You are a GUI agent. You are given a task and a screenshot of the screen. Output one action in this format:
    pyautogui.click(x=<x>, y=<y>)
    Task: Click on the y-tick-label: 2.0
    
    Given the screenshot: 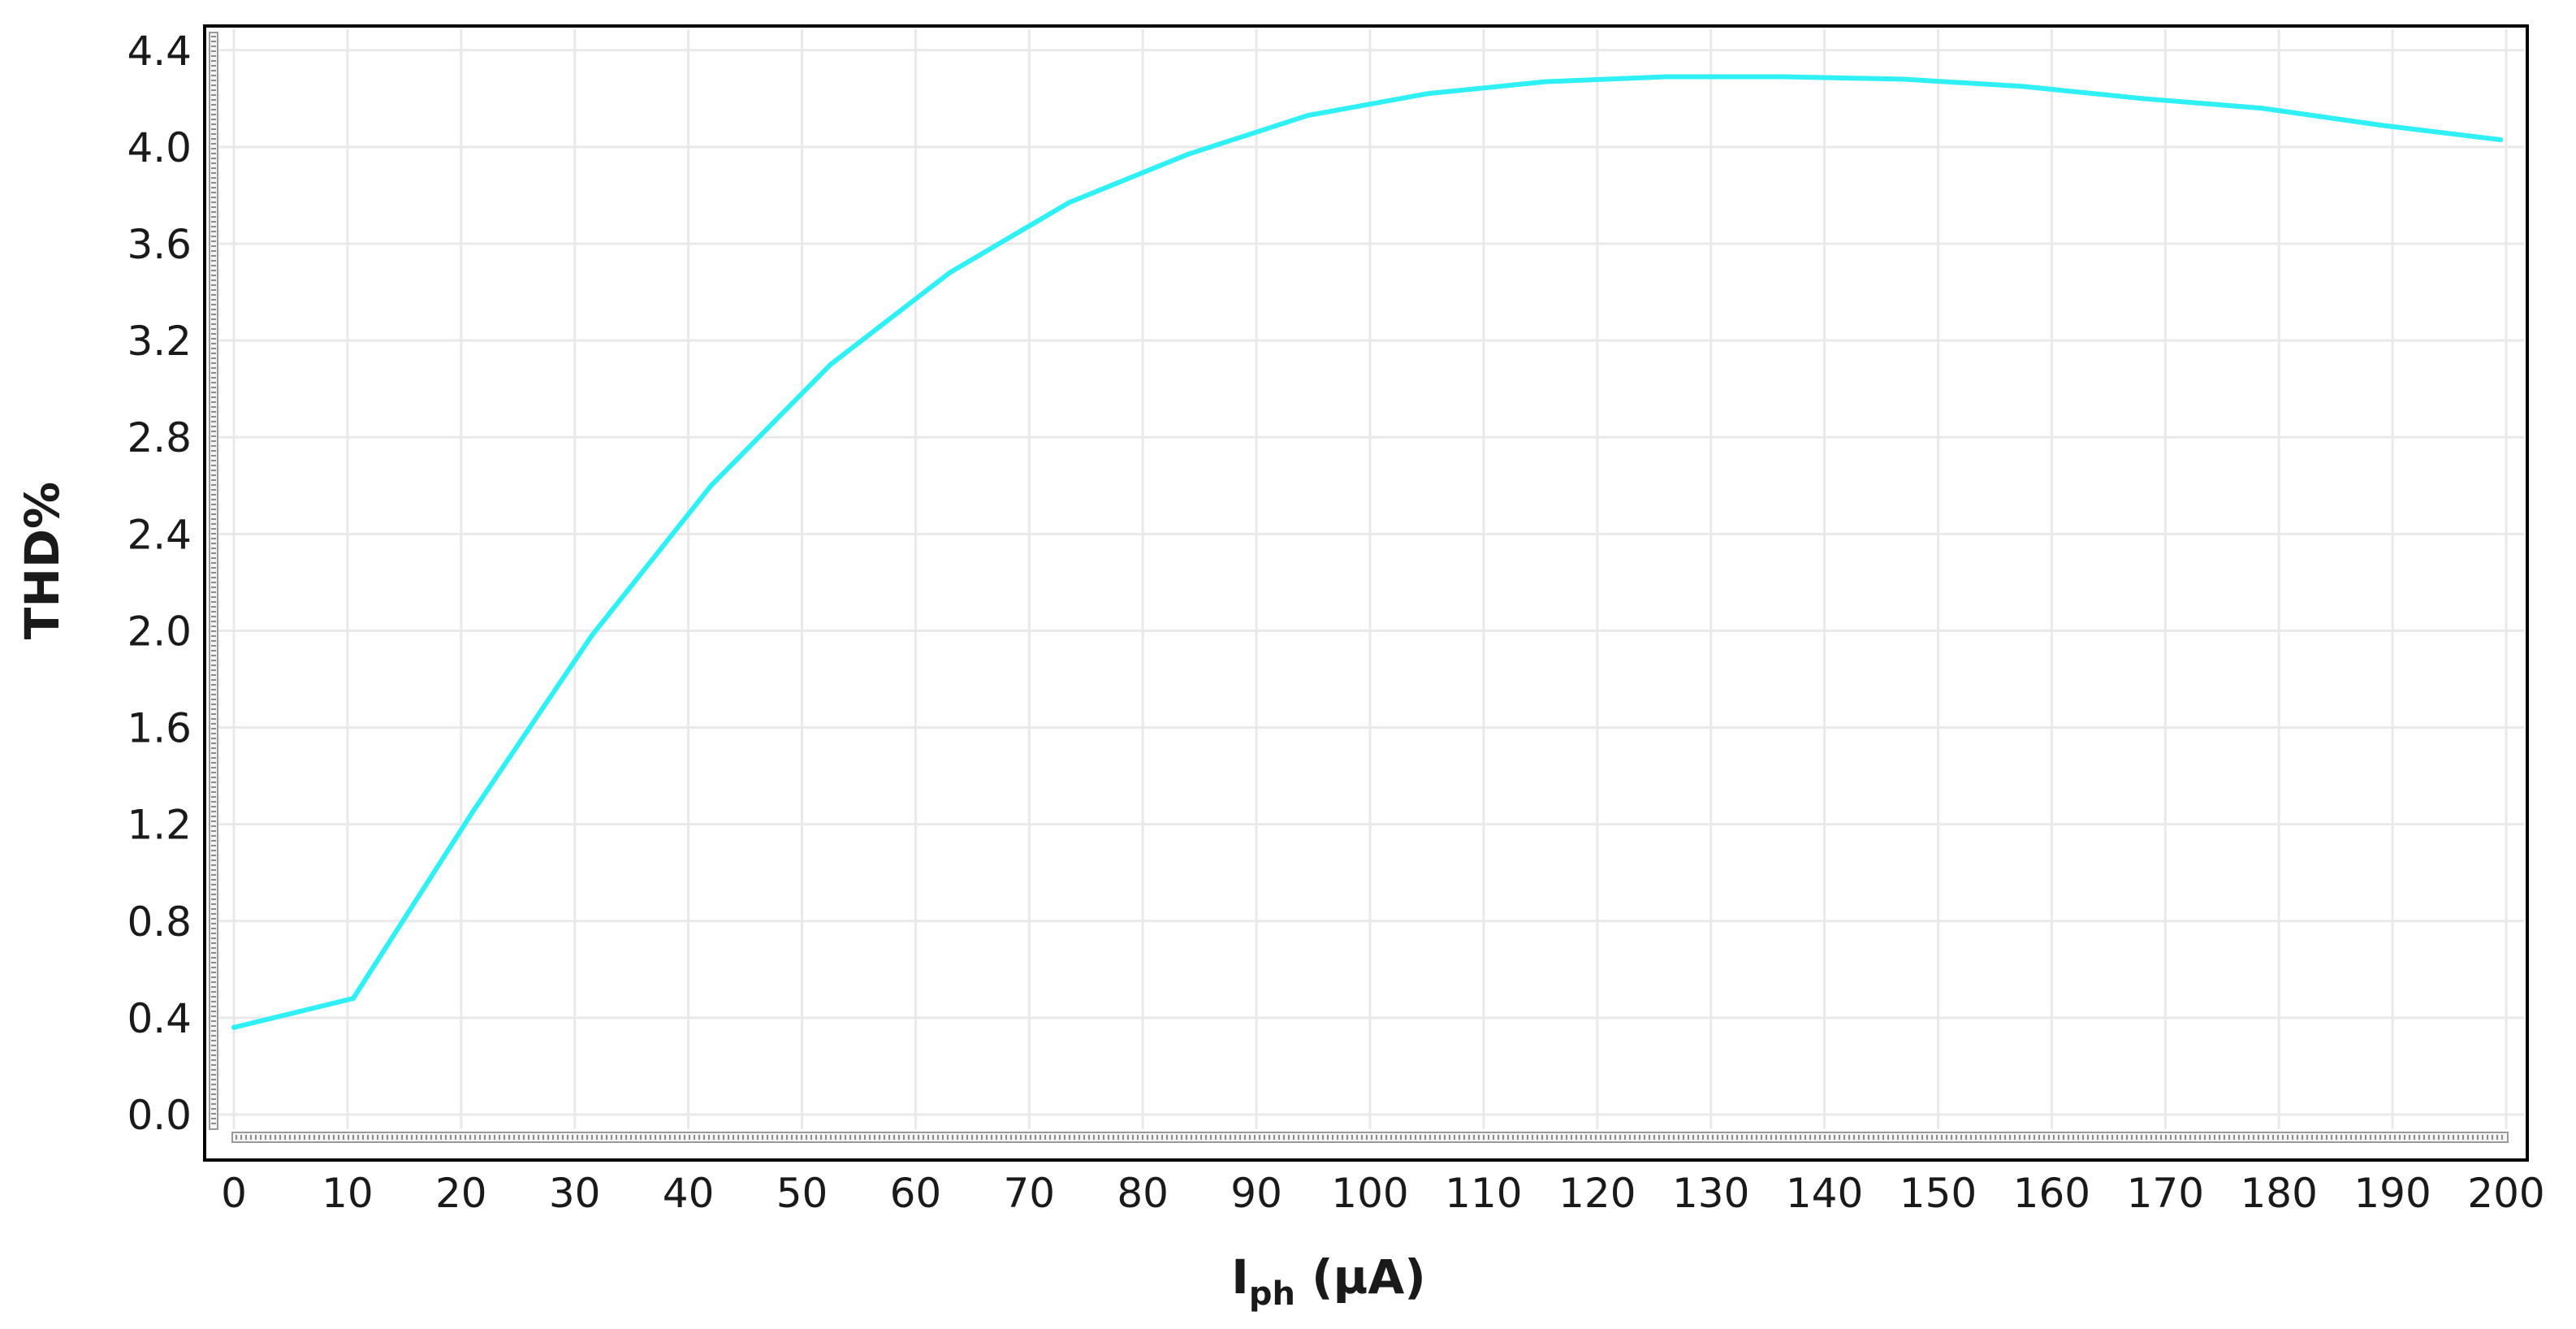 What is the action you would take?
    pyautogui.click(x=160, y=631)
    